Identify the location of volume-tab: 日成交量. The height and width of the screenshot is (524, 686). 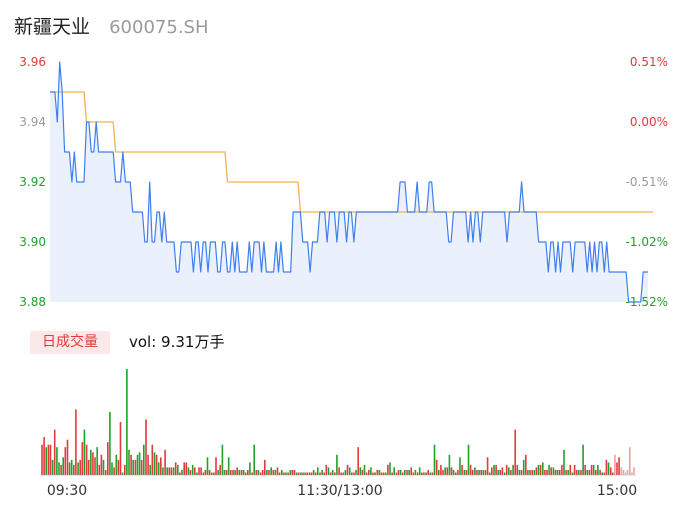
(70, 342).